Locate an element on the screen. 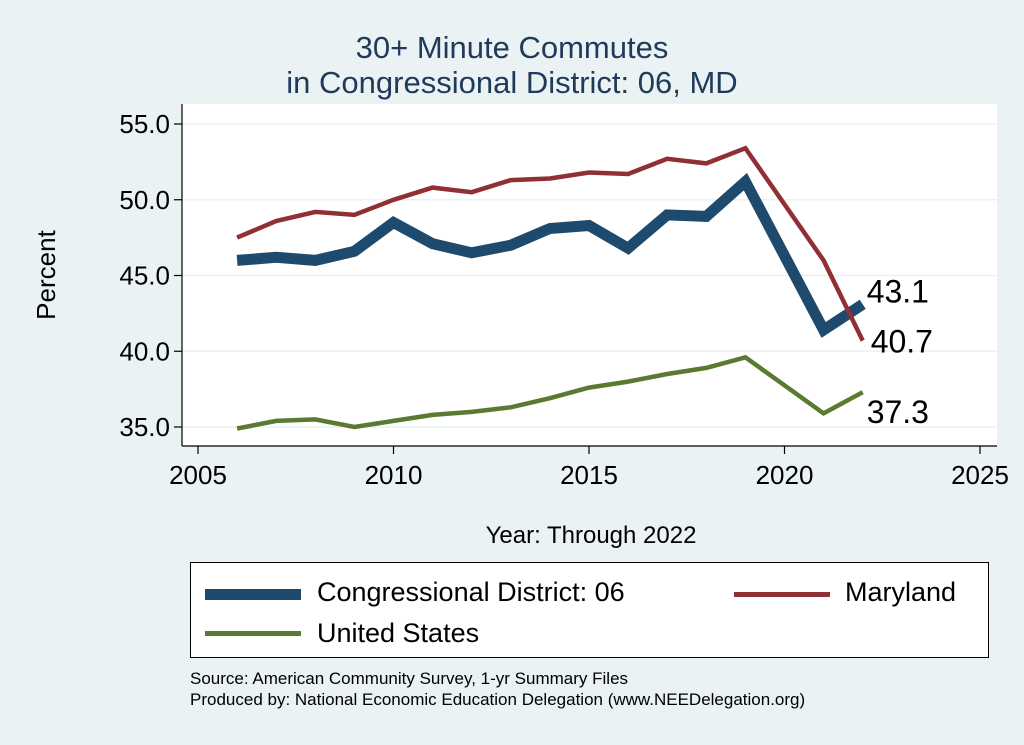 The width and height of the screenshot is (1024, 745). y-tick-label: 50.0 is located at coordinates (144, 200).